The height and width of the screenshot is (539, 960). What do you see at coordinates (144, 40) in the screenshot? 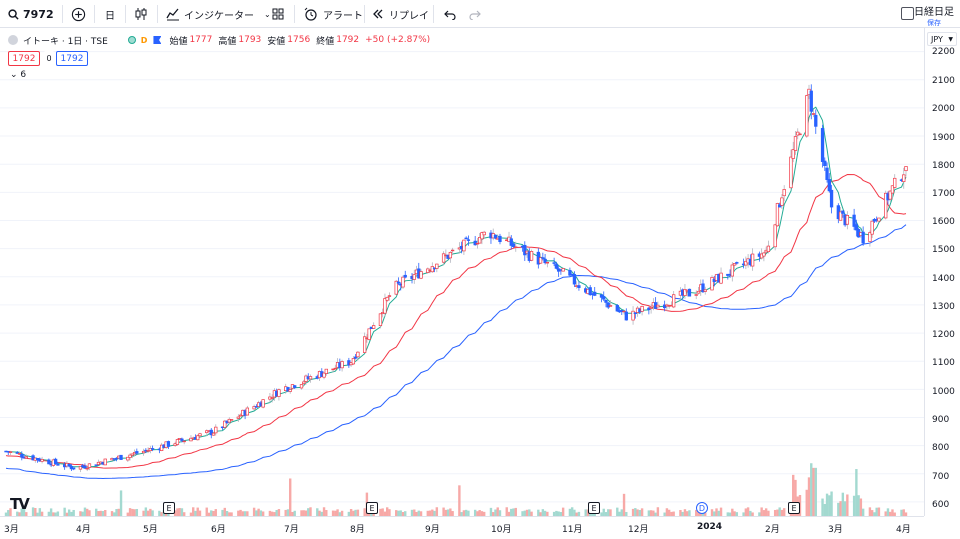
I see `d-badge: D` at bounding box center [144, 40].